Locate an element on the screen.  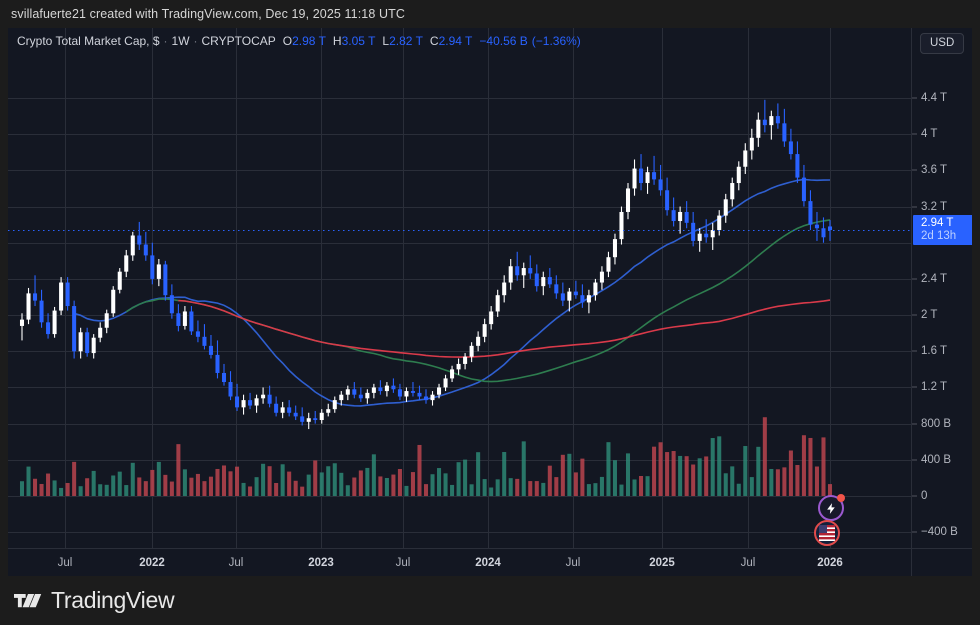
price-scale-label: 3.2 T is located at coordinates (934, 206).